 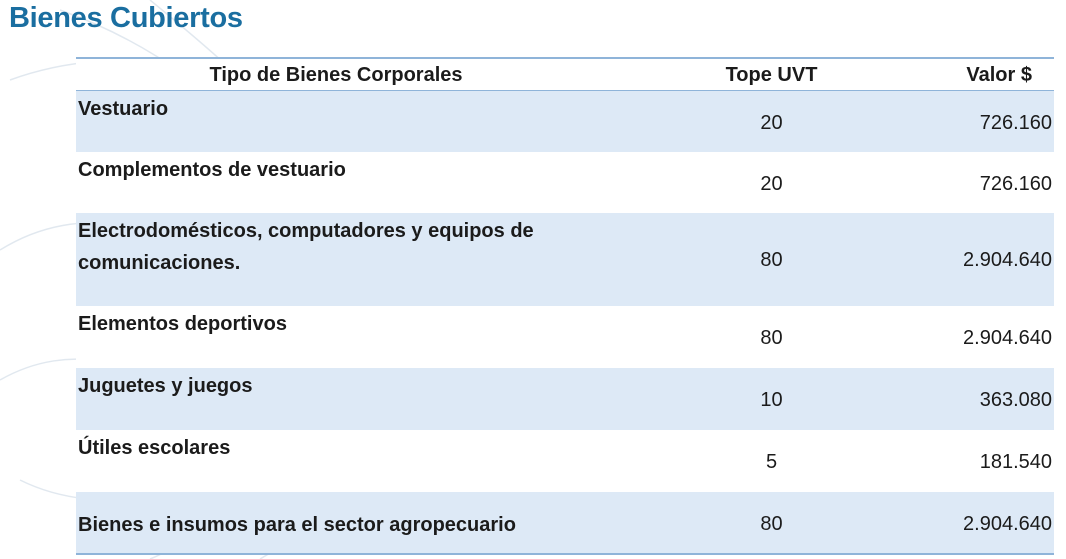 I want to click on column-header-tope-uvt: Tope UVT, so click(x=771, y=75).